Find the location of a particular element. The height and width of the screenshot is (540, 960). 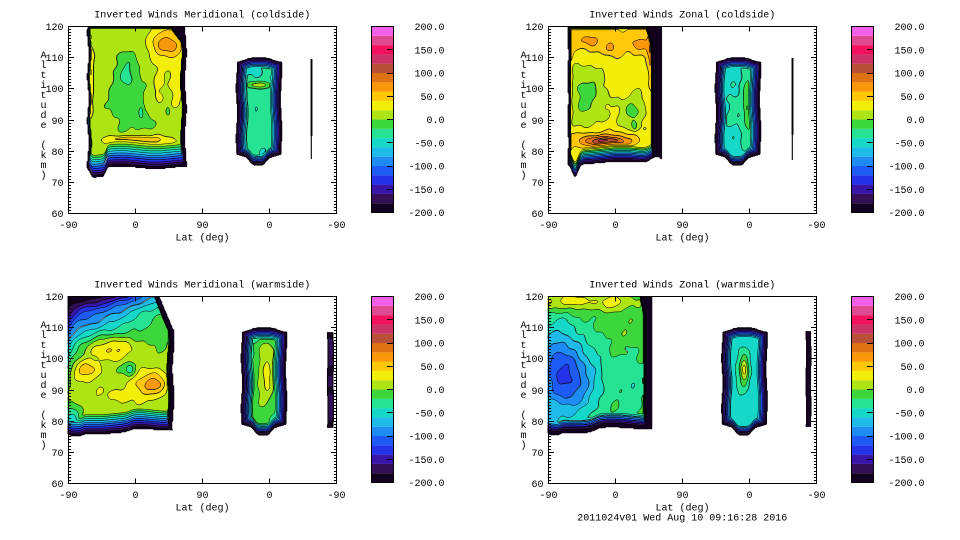

svg-text:Inverted Winds Meridional (col: Inverted Winds Meridional (coldside) is located at coordinates (202, 16).